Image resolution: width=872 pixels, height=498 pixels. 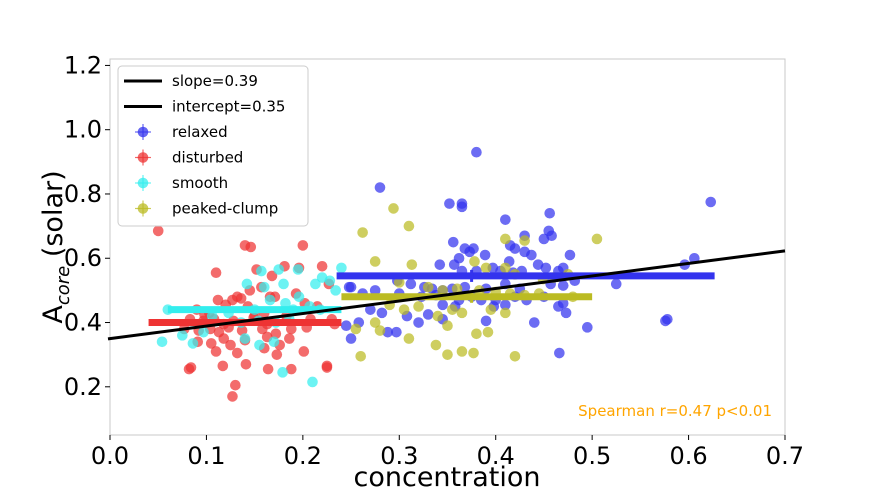 I want to click on legend-label: slope=0.39, so click(x=215, y=81).